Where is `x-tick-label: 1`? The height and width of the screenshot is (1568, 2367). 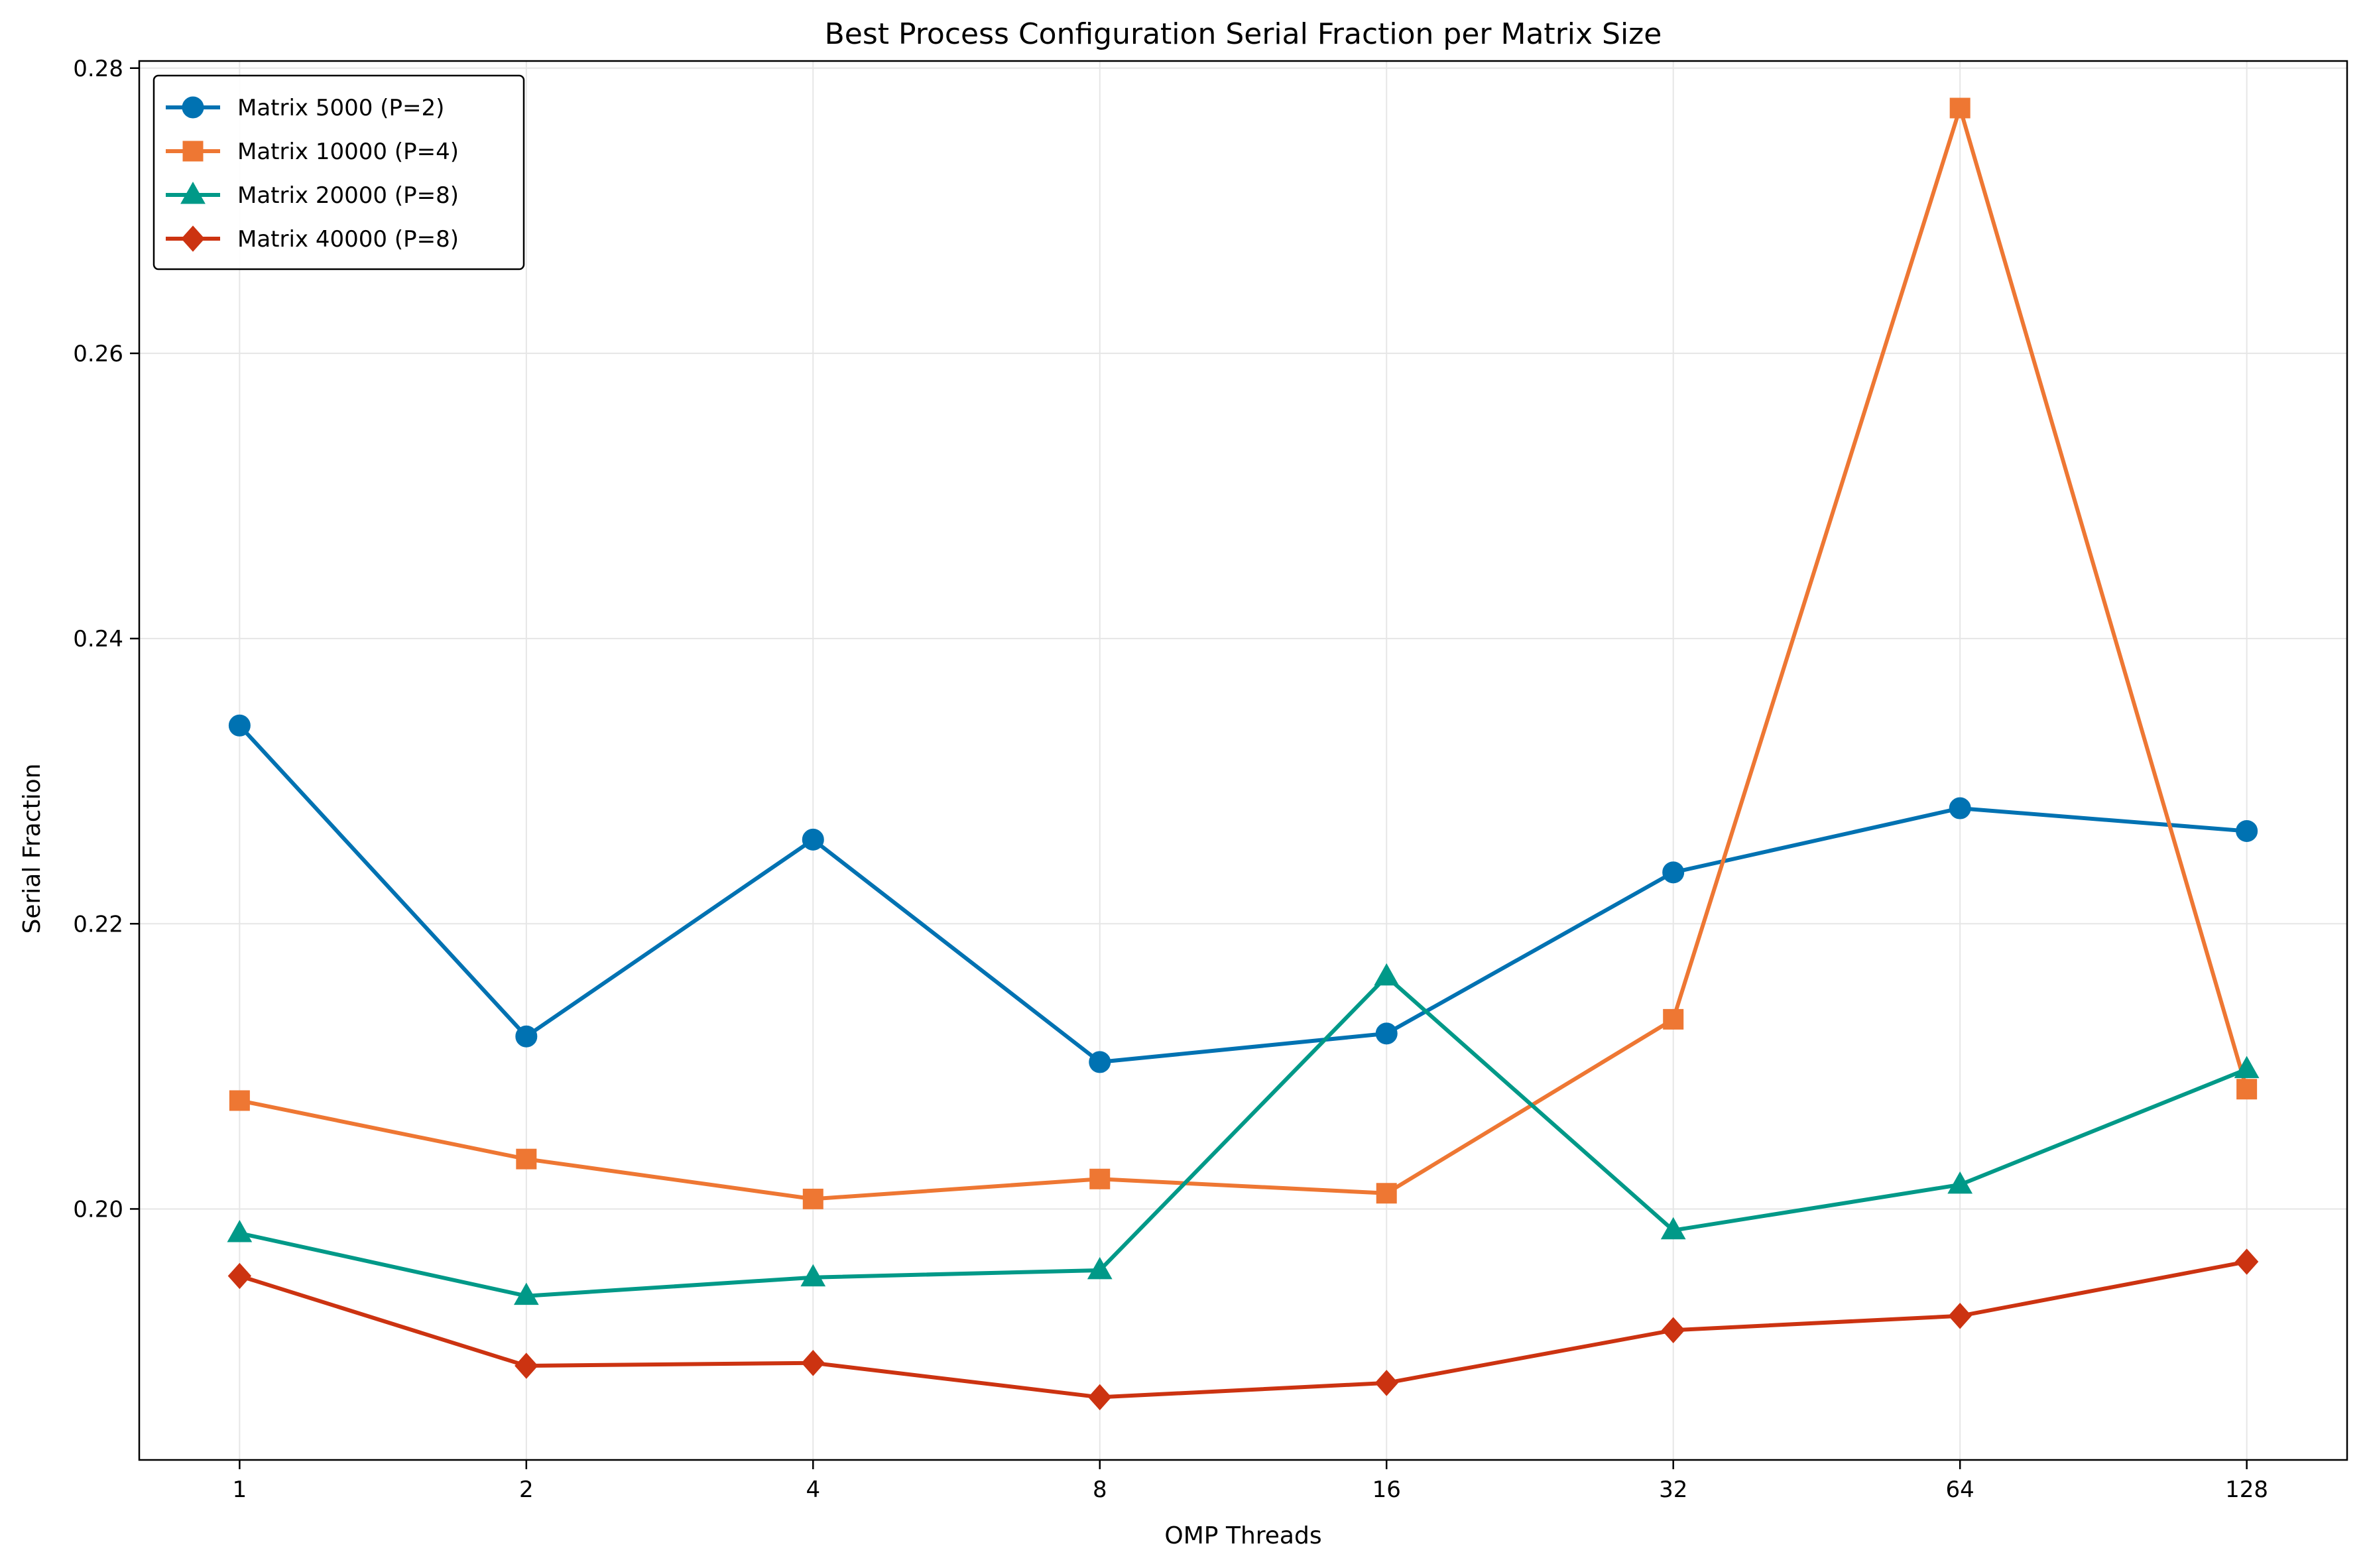 x-tick-label: 1 is located at coordinates (240, 1490).